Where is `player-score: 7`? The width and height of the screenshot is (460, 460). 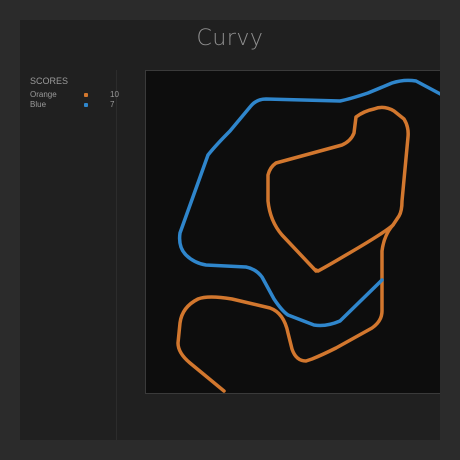 player-score: 7 is located at coordinates (112, 104).